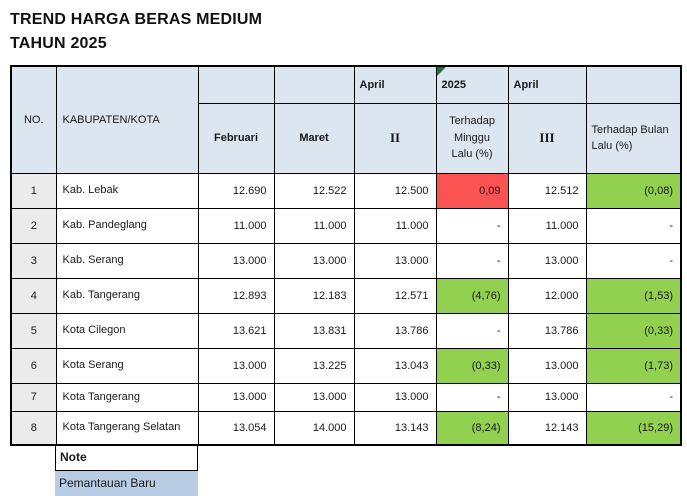 This screenshot has height=496, width=687. Describe the element at coordinates (395, 295) in the screenshot. I see `cell-april-ii: 12.571` at that location.